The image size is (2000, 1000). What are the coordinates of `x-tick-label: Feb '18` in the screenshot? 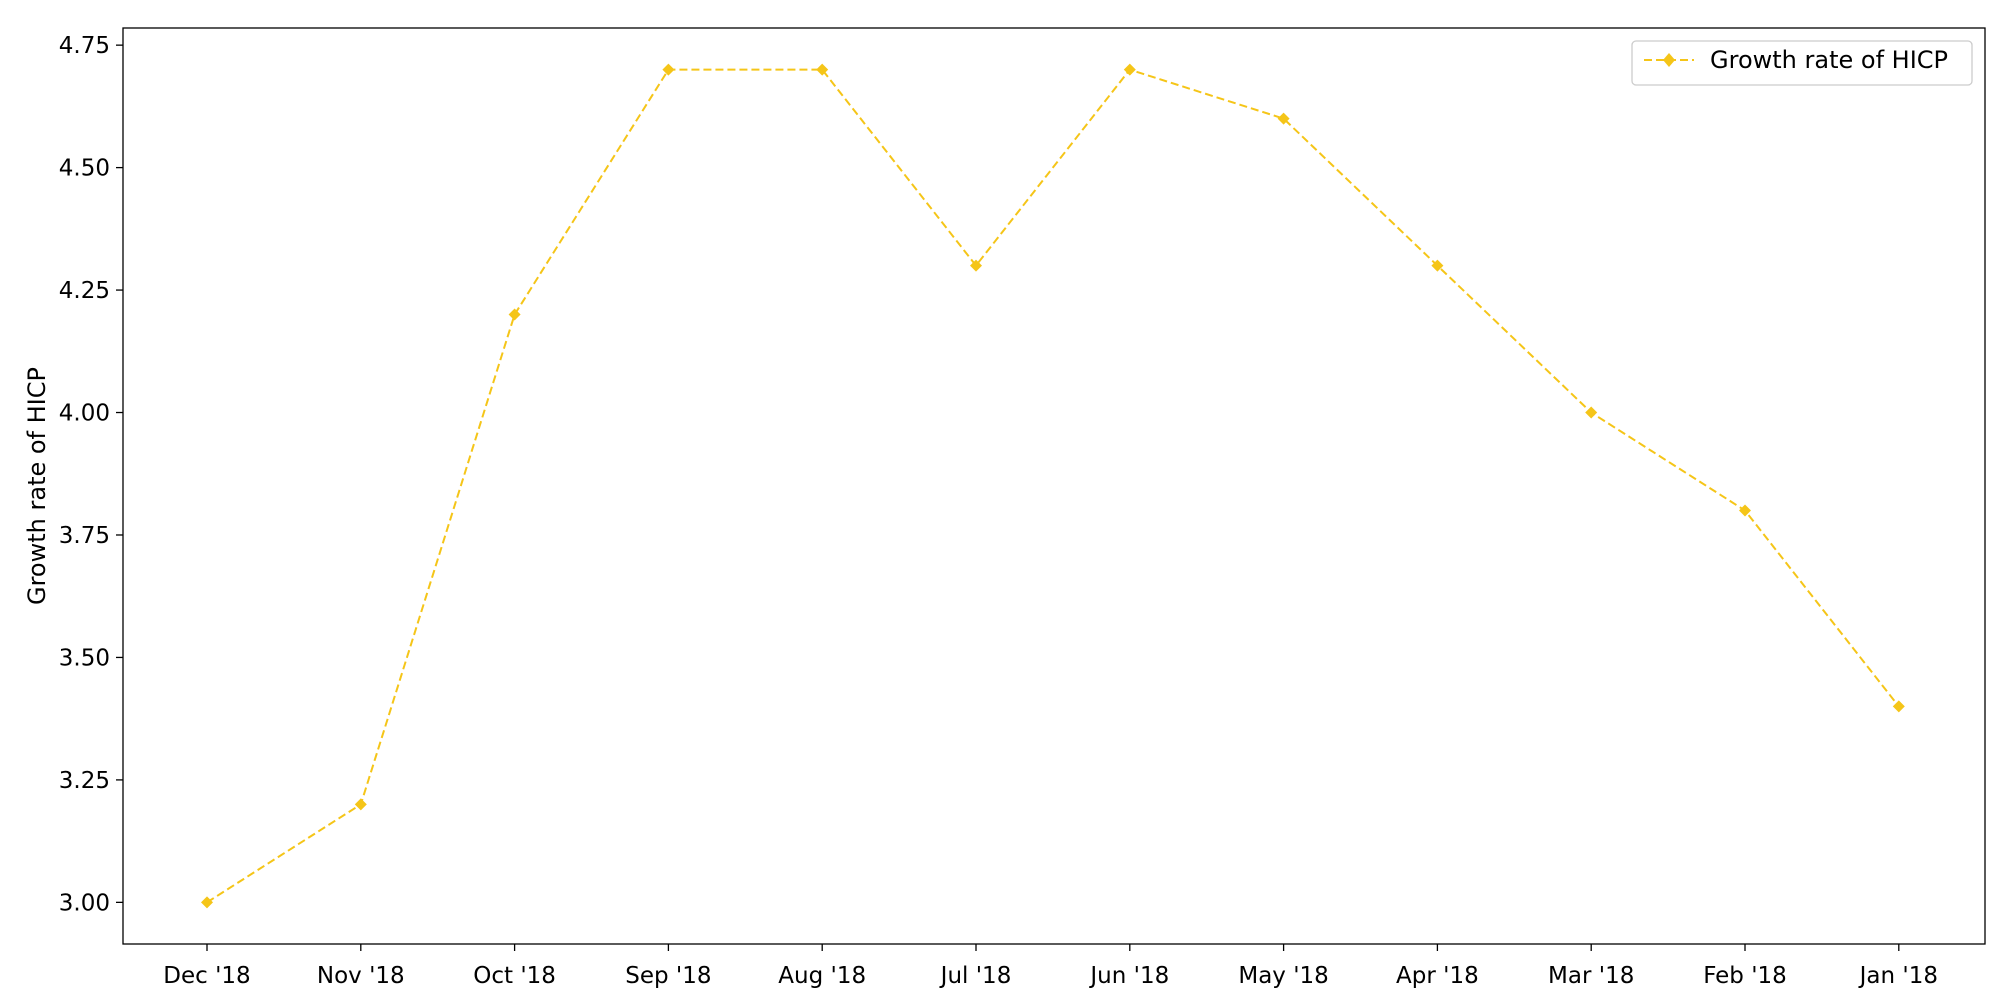 It's located at (1745, 976).